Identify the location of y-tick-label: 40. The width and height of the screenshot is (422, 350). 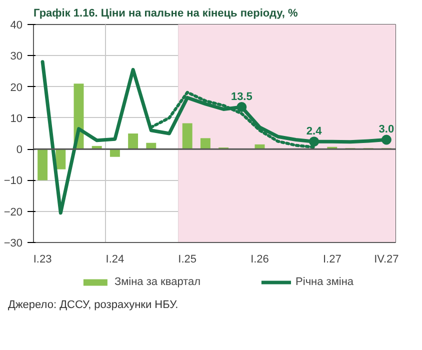
(16, 26).